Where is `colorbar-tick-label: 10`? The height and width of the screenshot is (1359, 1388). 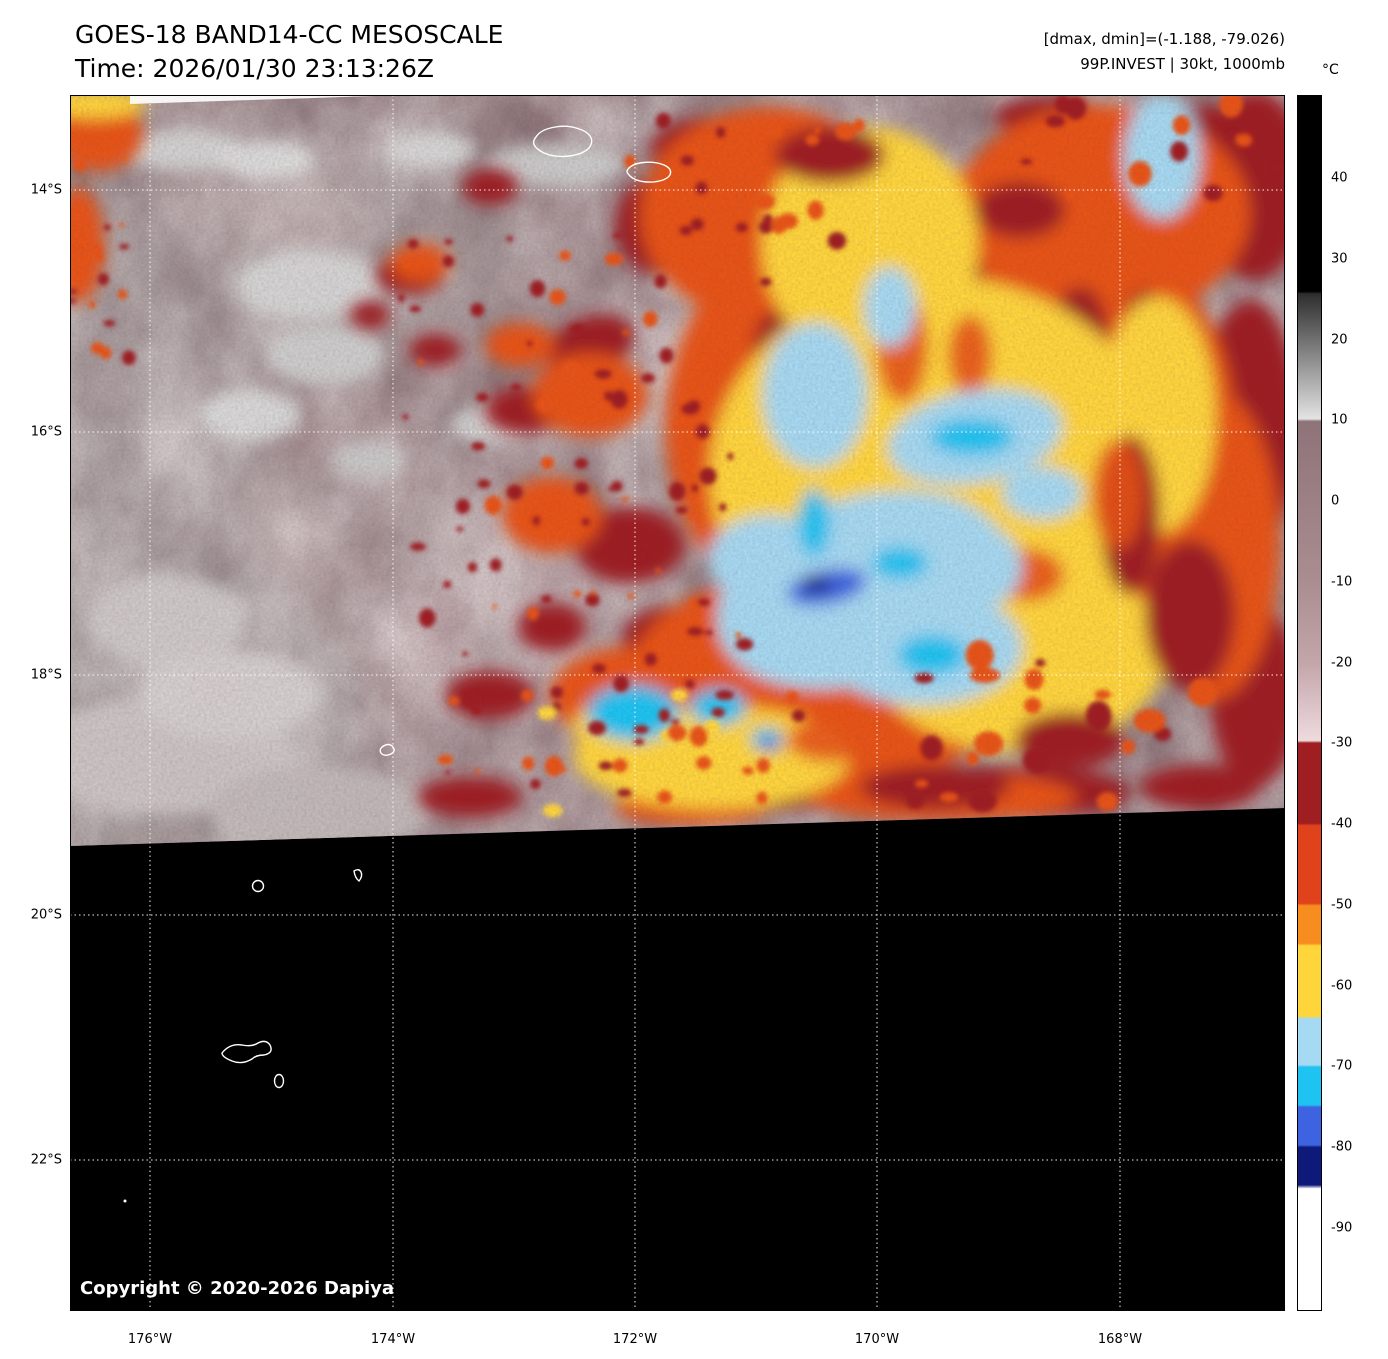
colorbar-tick-label: 10 is located at coordinates (1339, 420).